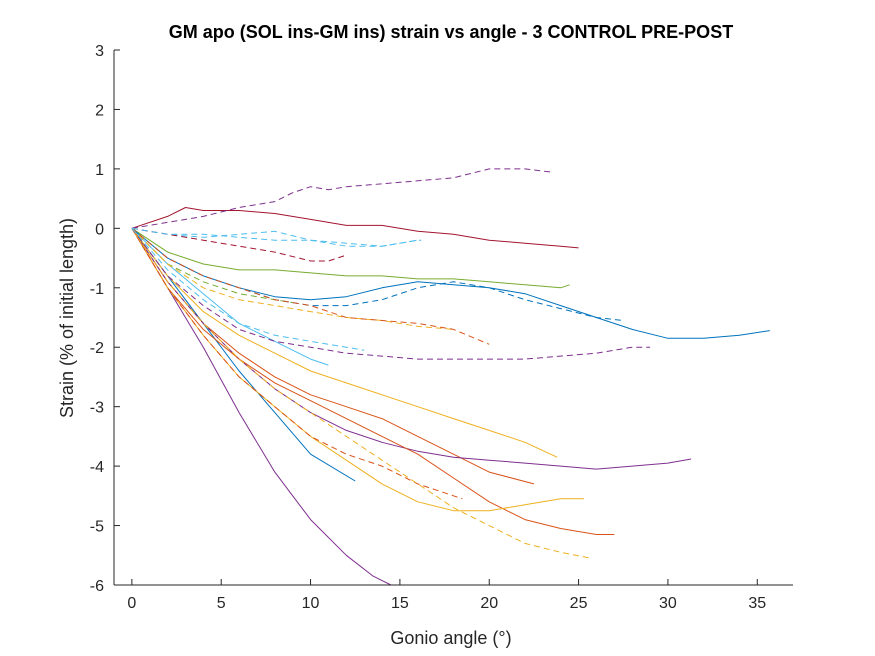 Image resolution: width=875 pixels, height=656 pixels. Describe the element at coordinates (446, 595) in the screenshot. I see `x-ticks: 0 5 10 15 20 25 30 35` at that location.